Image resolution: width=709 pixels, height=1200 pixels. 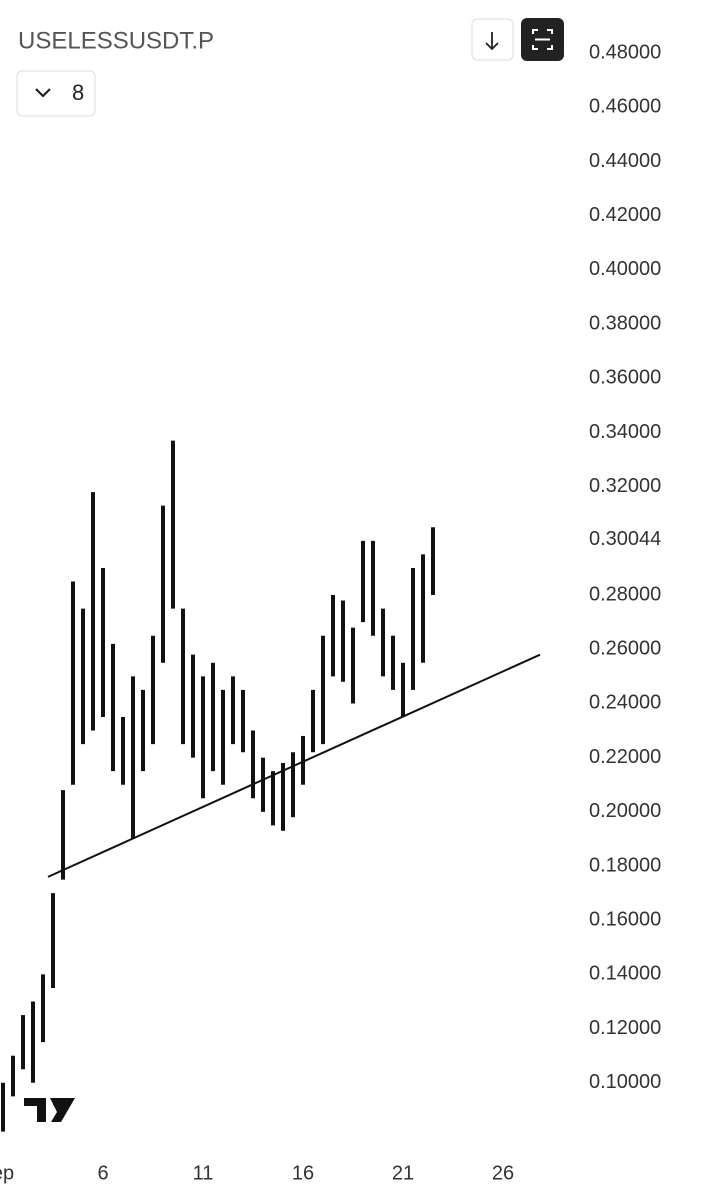 I want to click on y-tick-label: 0.46000, so click(x=625, y=107).